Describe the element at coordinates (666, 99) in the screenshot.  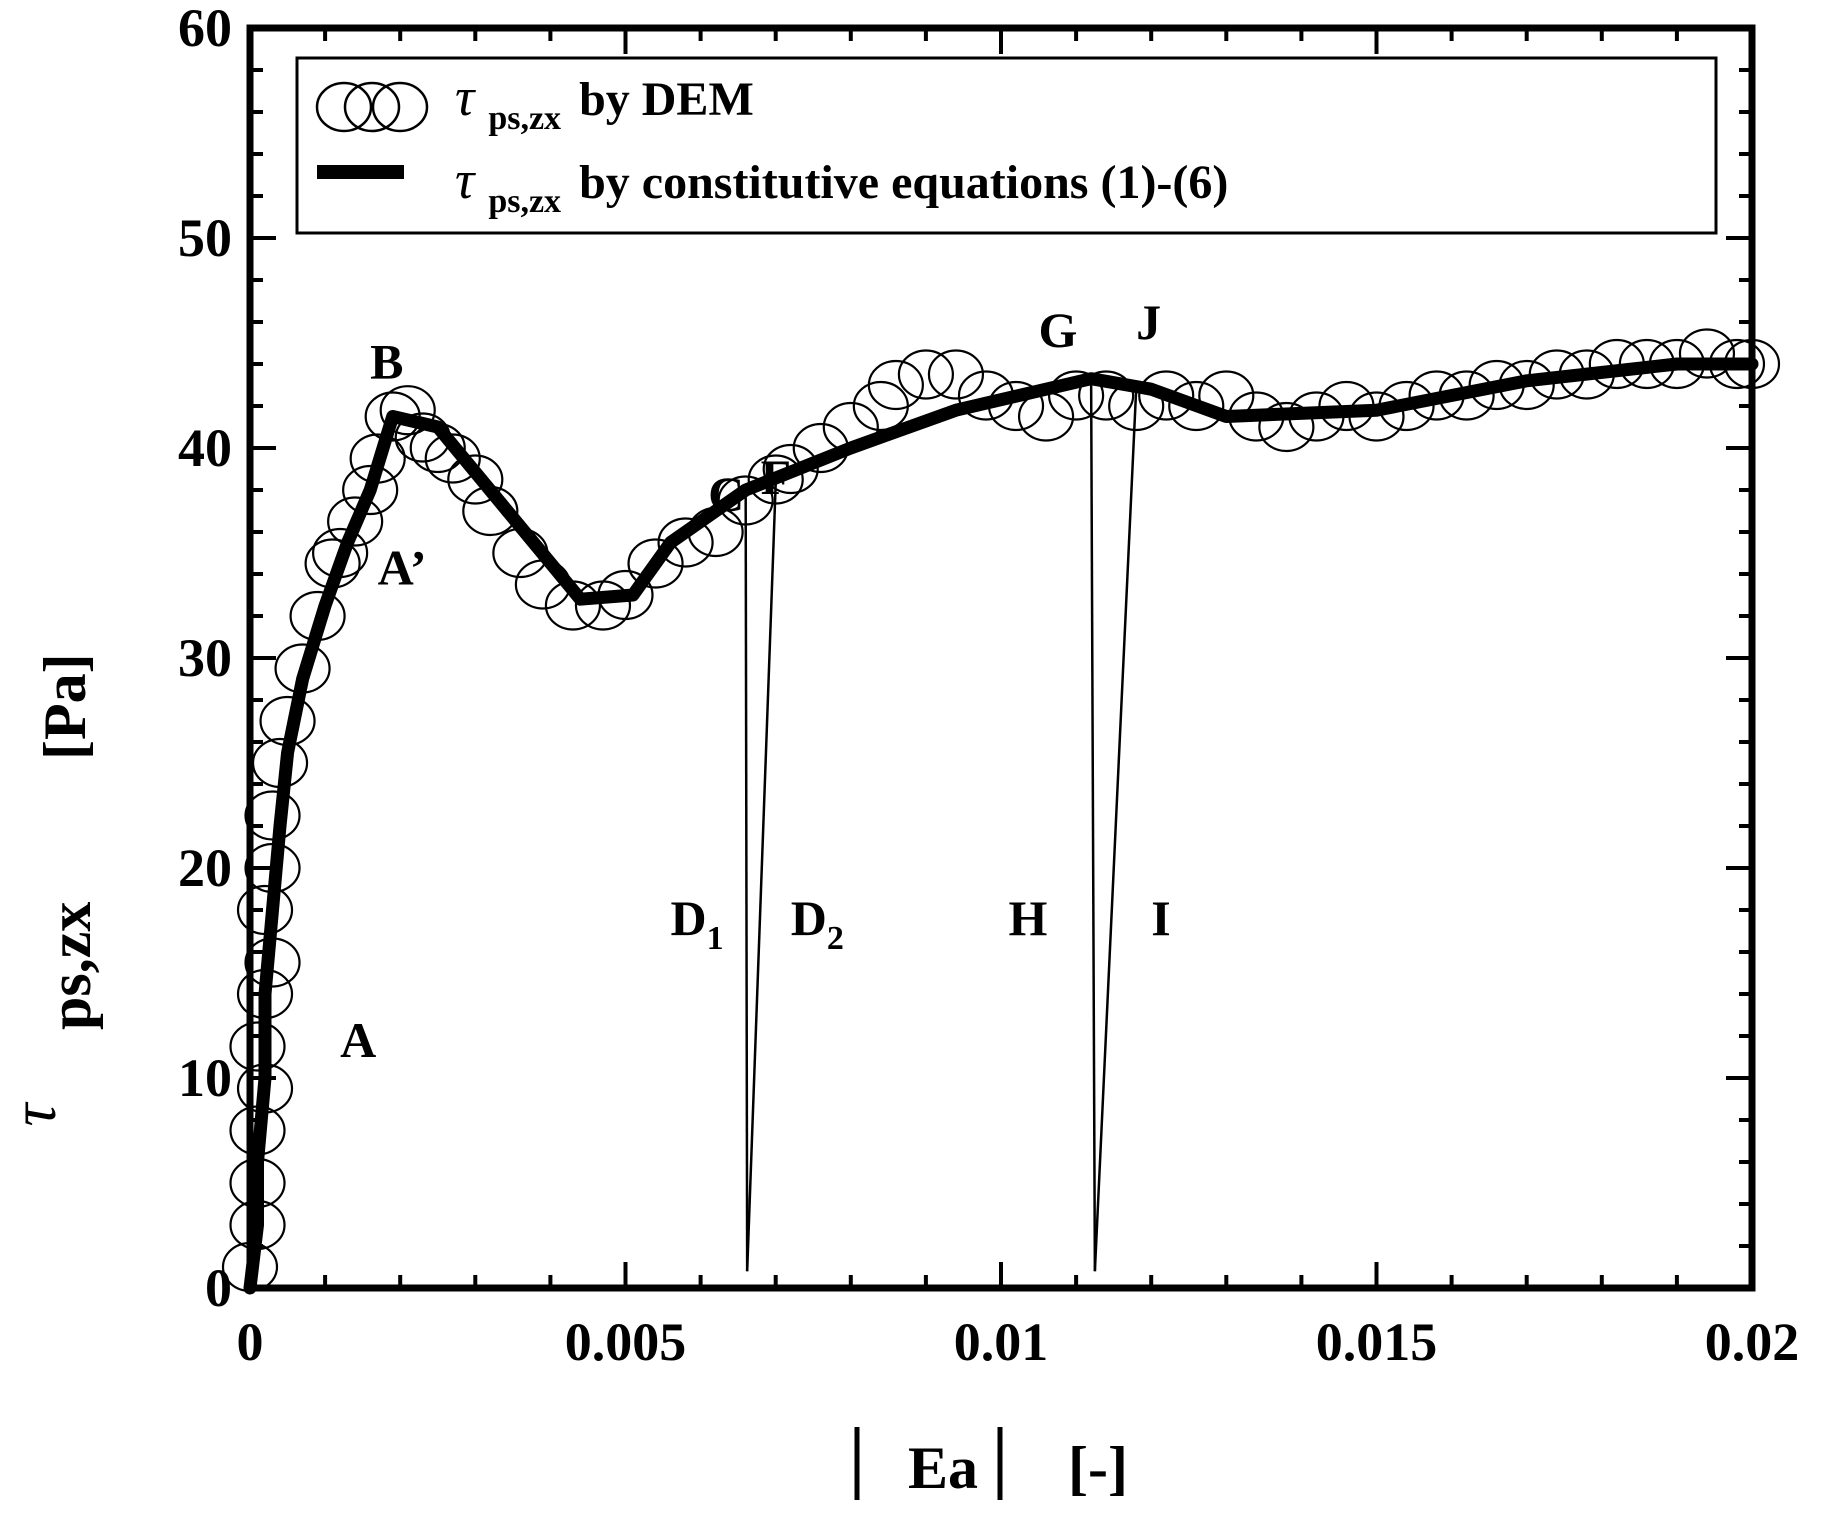
I see `legend-entry-1-text: by DEM` at that location.